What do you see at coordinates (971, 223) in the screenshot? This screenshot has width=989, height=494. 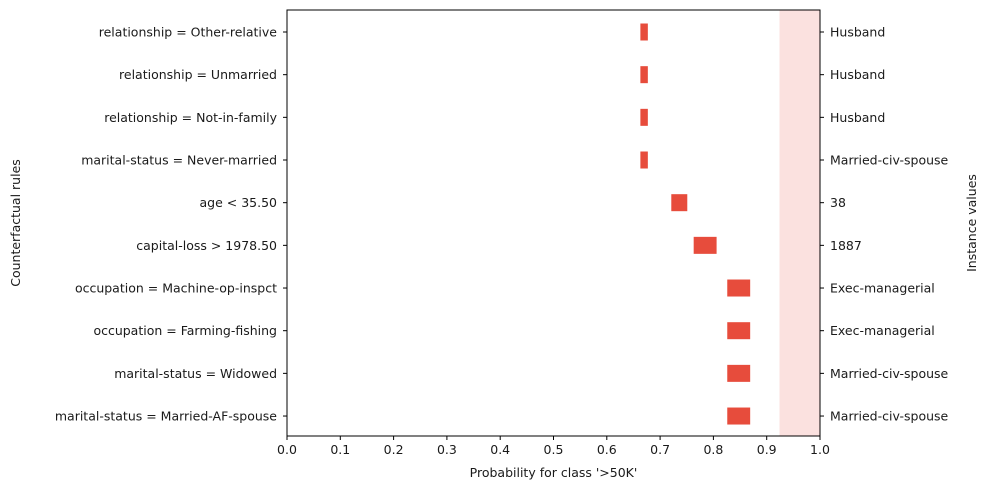 I see `right-axis-label: Instance values` at bounding box center [971, 223].